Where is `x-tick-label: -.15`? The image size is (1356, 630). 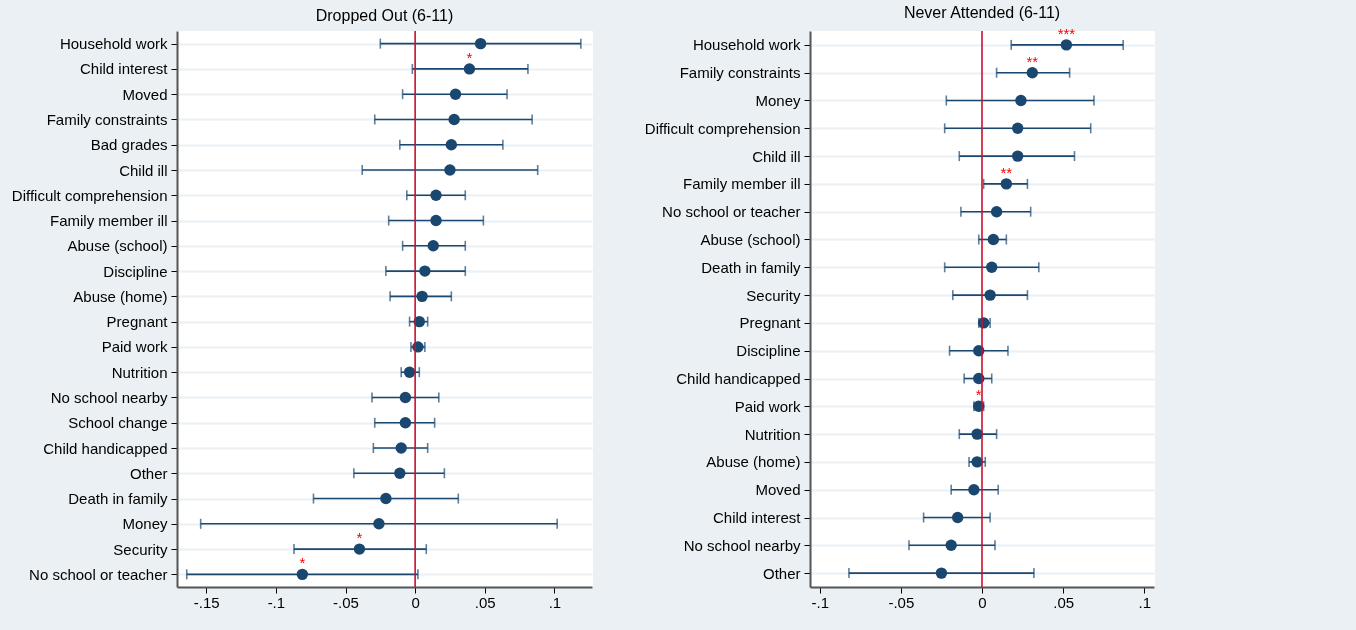
x-tick-label: -.15 is located at coordinates (206, 602).